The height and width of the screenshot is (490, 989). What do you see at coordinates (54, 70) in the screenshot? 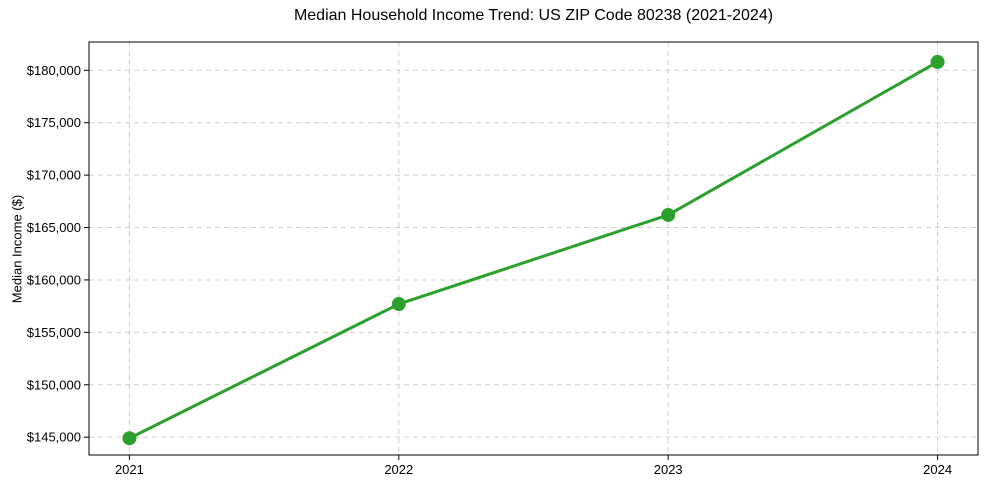
I see `y-tick-label: $180,000` at bounding box center [54, 70].